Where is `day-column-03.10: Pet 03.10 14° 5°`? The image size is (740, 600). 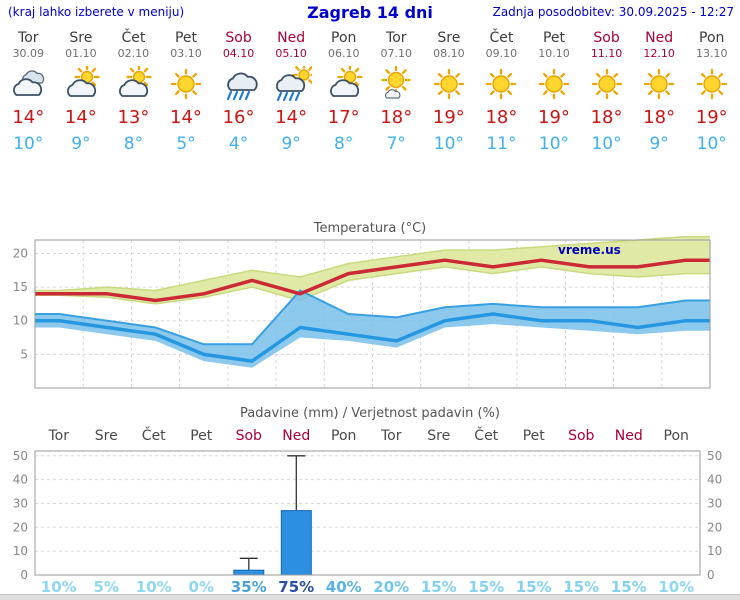 day-column-03.10: Pet 03.10 14° 5° is located at coordinates (186, 92).